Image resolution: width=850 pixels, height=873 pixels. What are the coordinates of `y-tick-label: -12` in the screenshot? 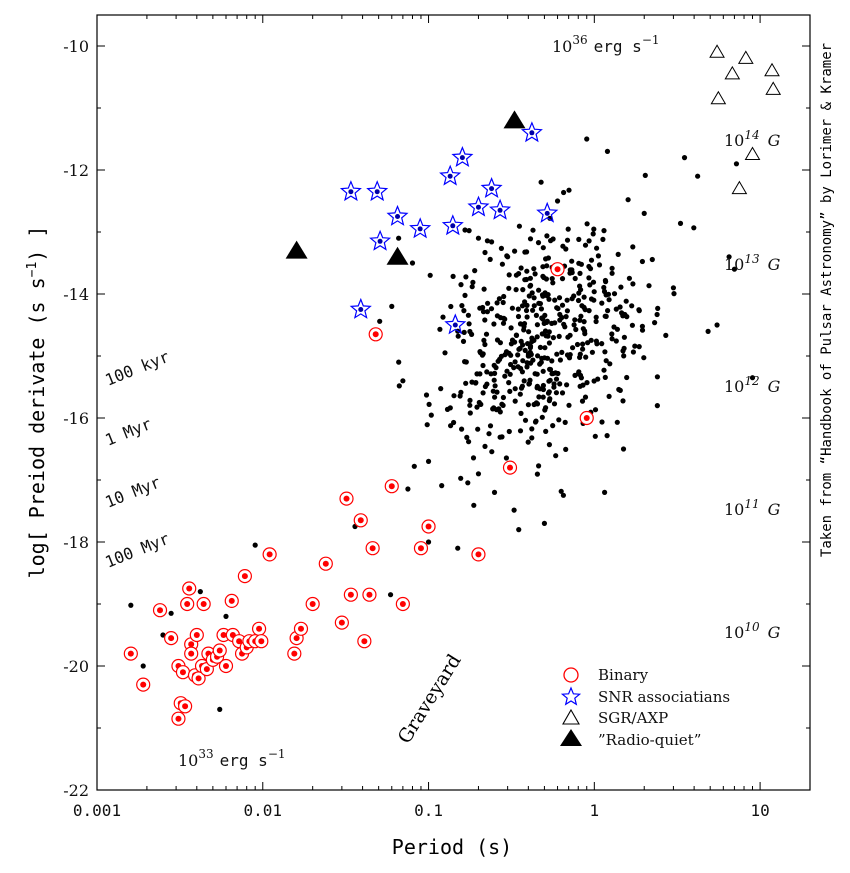 It's located at (76, 170).